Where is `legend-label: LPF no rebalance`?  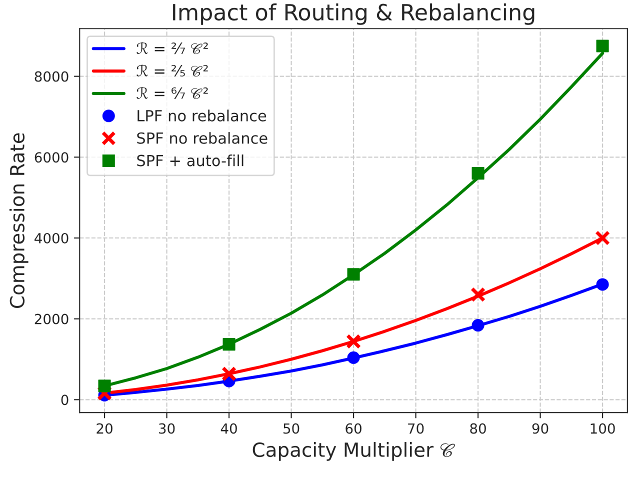
legend-label: LPF no rebalance is located at coordinates (202, 116).